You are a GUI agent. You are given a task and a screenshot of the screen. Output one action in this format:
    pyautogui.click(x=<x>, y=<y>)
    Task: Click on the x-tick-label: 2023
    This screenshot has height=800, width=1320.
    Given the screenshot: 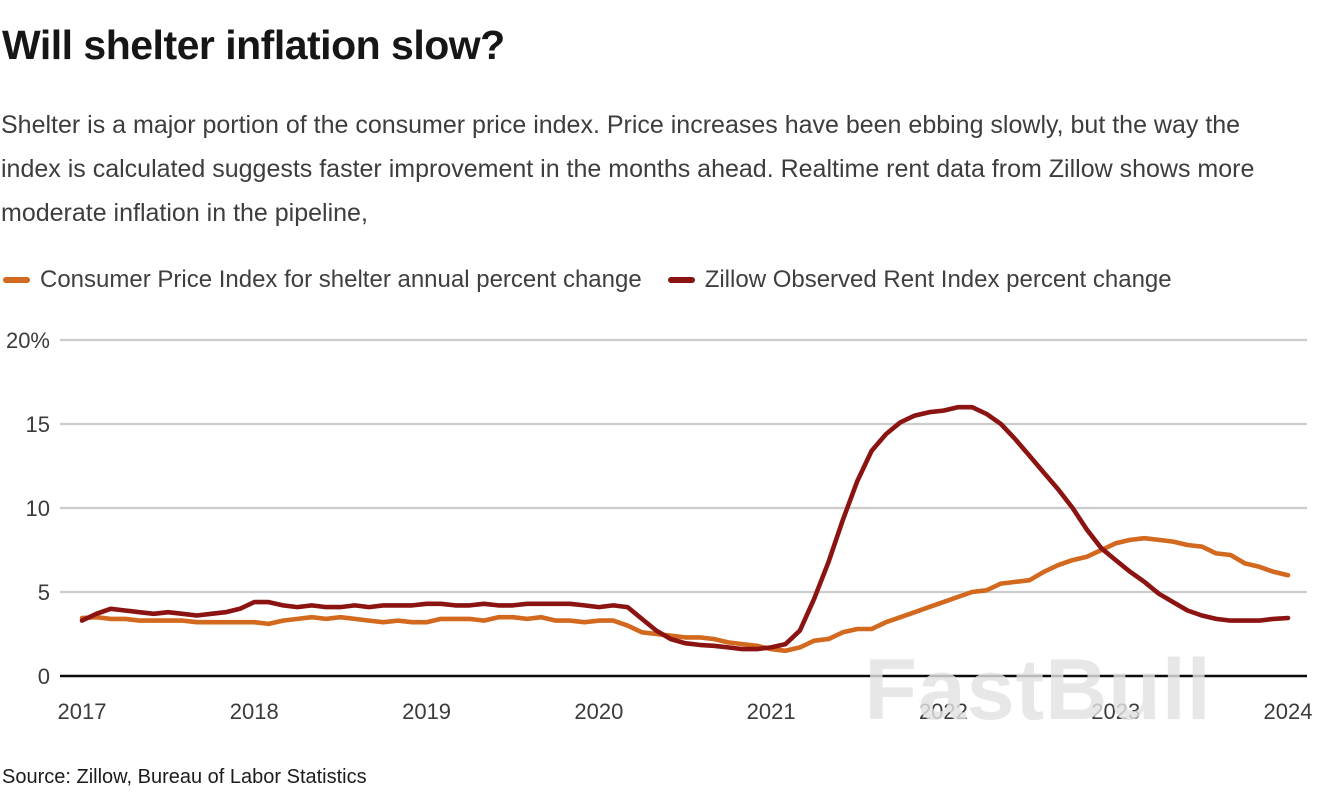 What is the action you would take?
    pyautogui.click(x=1115, y=711)
    